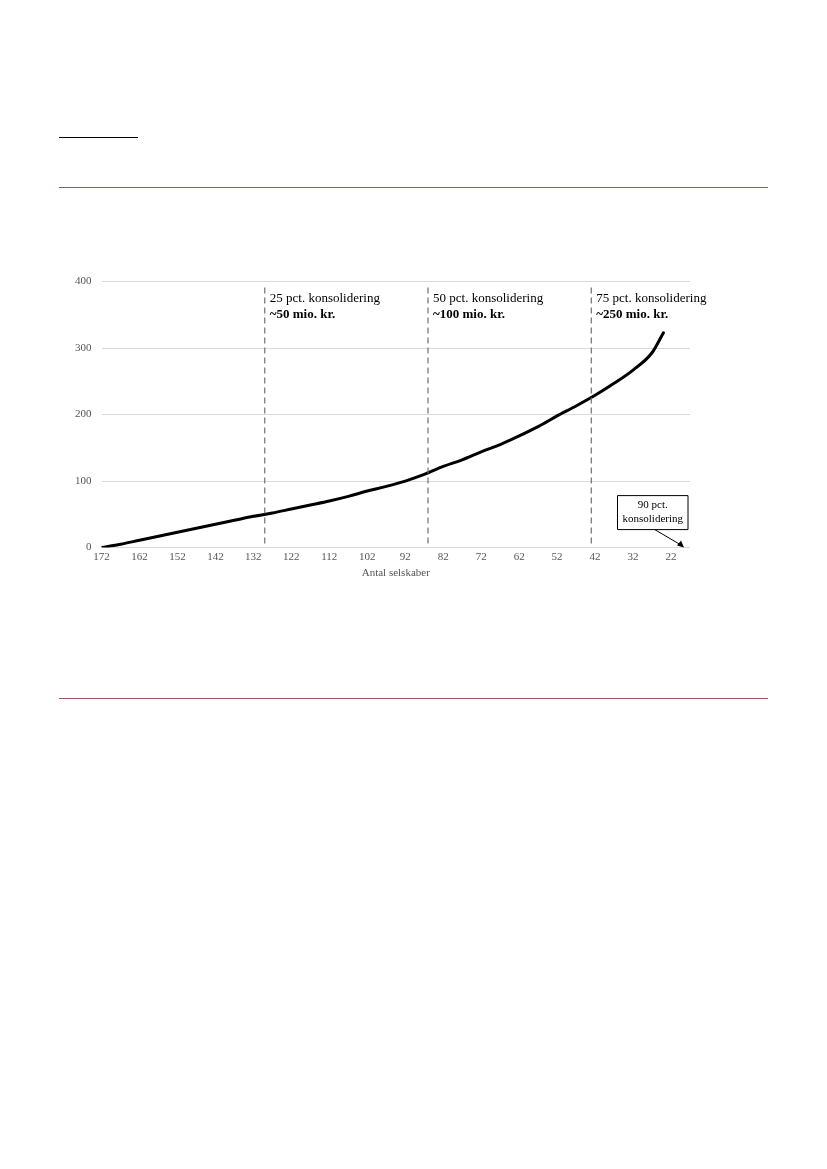 The height and width of the screenshot is (1169, 827). Describe the element at coordinates (215, 556) in the screenshot. I see `x-tick-label: 142` at that location.